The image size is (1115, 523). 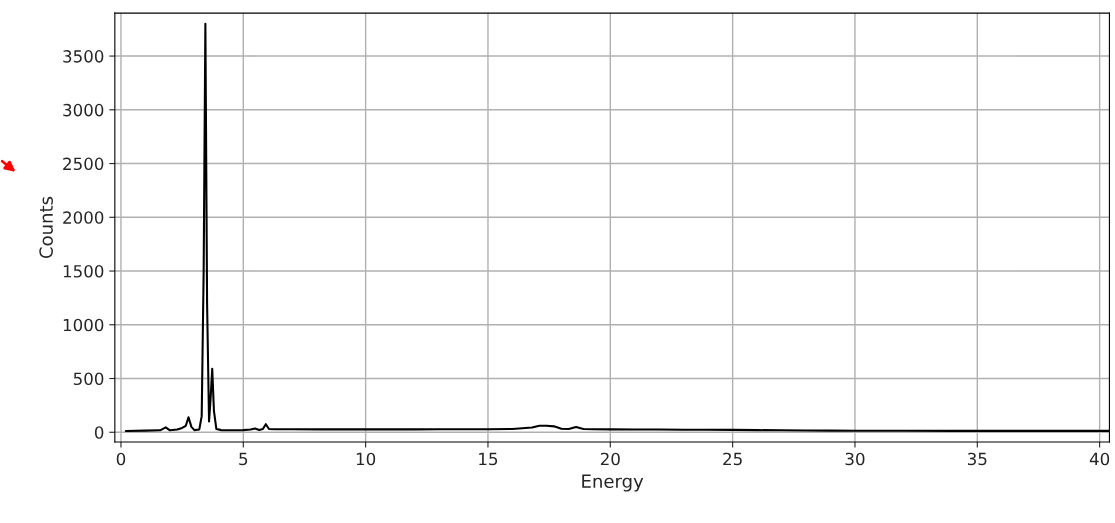 What do you see at coordinates (488, 459) in the screenshot?
I see `x-tick-label: 15` at bounding box center [488, 459].